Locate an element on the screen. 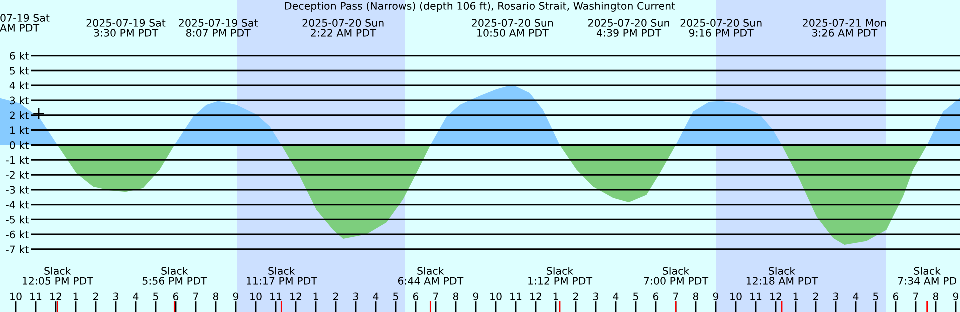 This screenshot has height=312, width=960. y-tick-label: 4 kt is located at coordinates (19, 86).